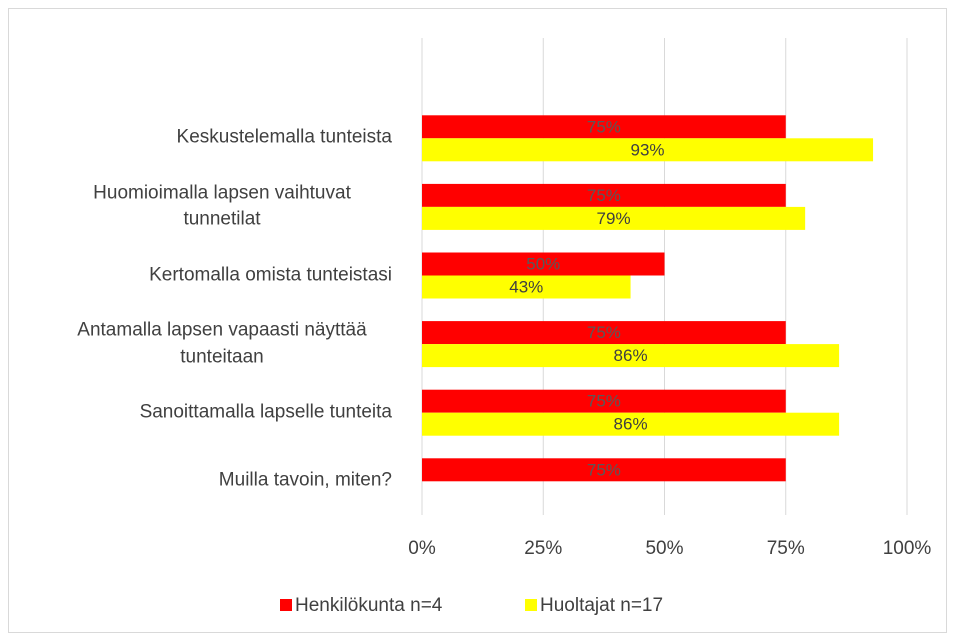 The image size is (955, 641). I want to click on category-label: Muilla tavoin, miten?, so click(212, 481).